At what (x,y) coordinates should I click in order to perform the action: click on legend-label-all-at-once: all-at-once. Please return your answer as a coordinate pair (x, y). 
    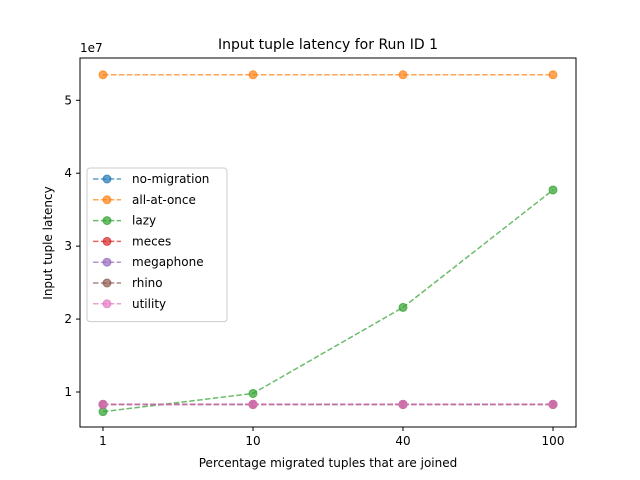
    Looking at the image, I should click on (164, 200).